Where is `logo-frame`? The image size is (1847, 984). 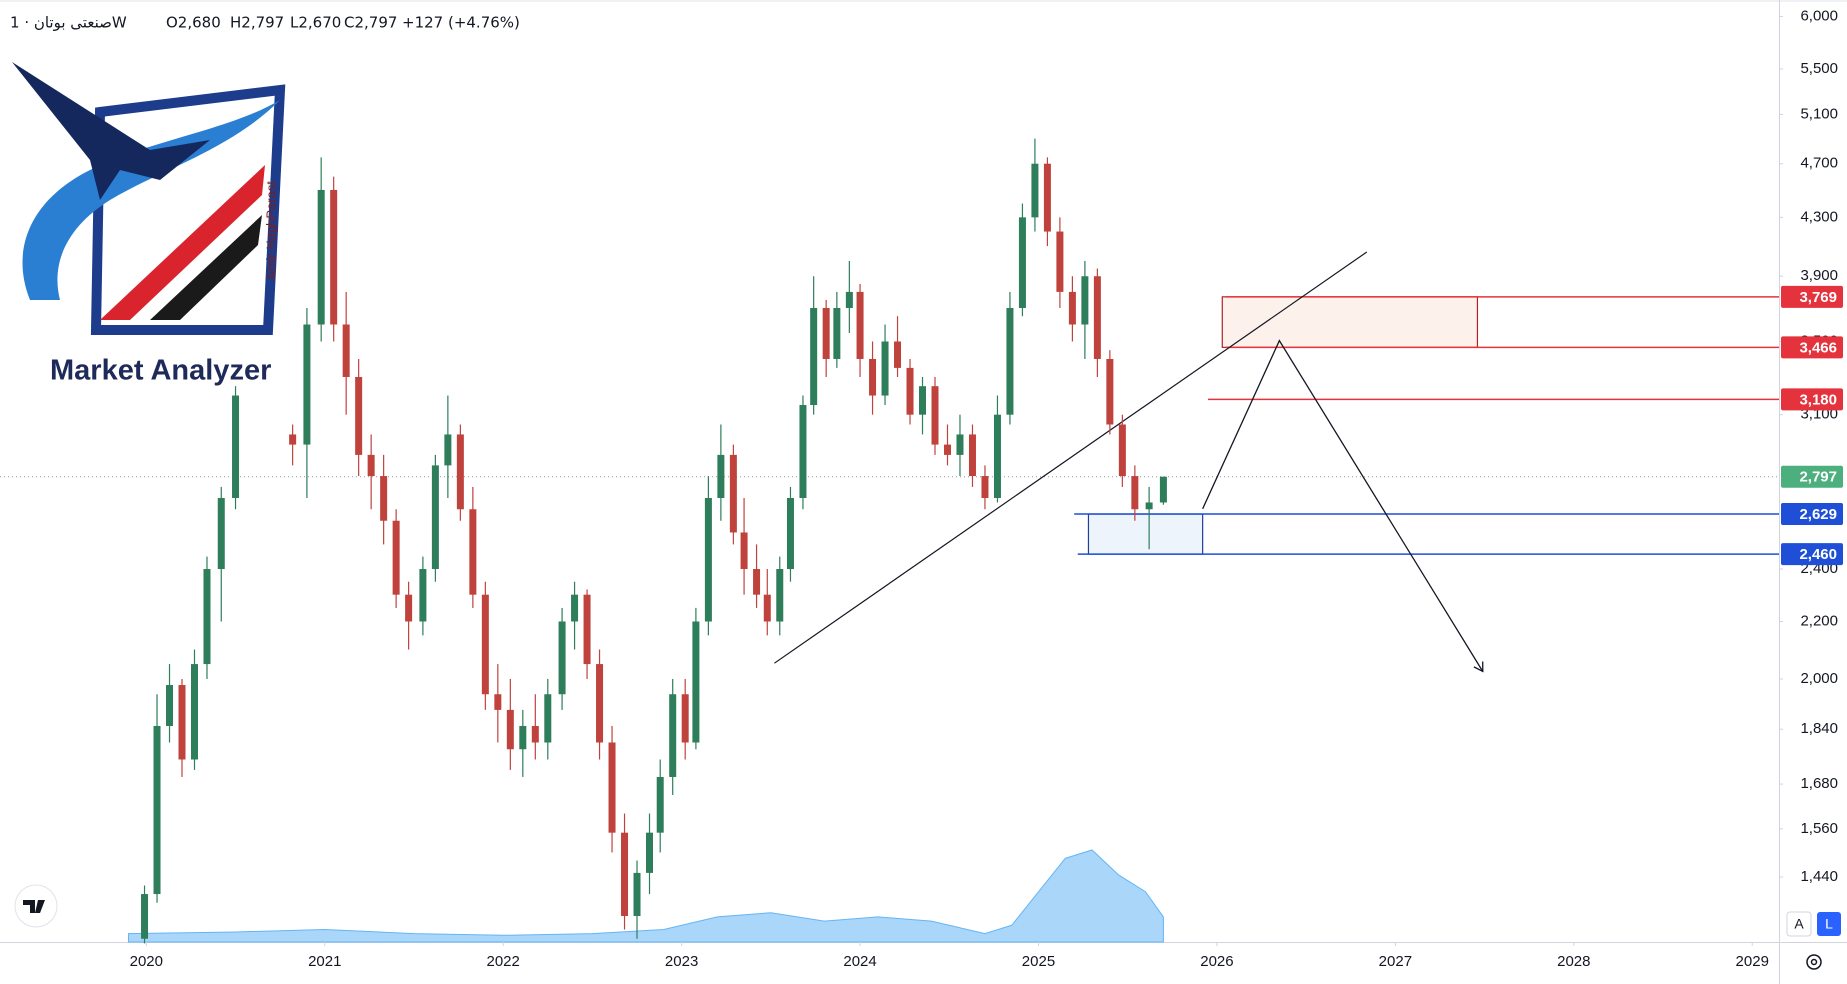 logo-frame is located at coordinates (188, 209).